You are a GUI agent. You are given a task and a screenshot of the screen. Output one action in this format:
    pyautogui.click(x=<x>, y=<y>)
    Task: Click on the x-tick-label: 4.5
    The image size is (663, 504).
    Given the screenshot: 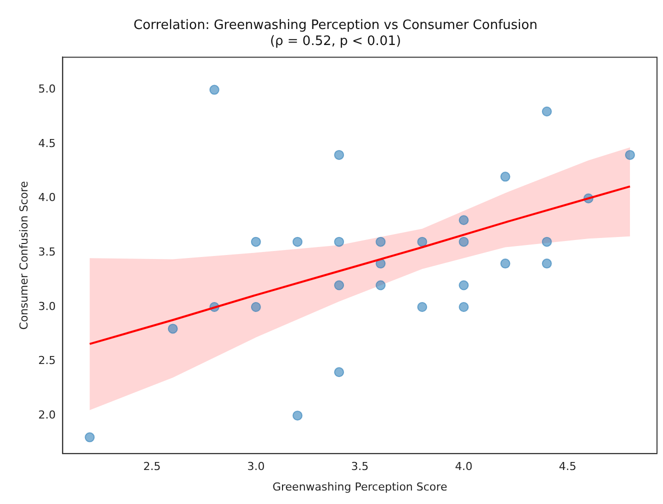 What is the action you would take?
    pyautogui.click(x=567, y=467)
    